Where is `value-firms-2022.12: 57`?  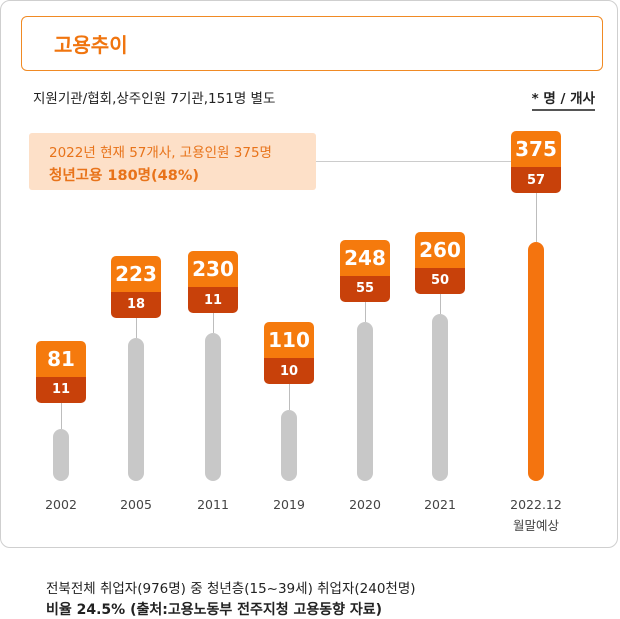
value-firms-2022.12: 57 is located at coordinates (536, 180).